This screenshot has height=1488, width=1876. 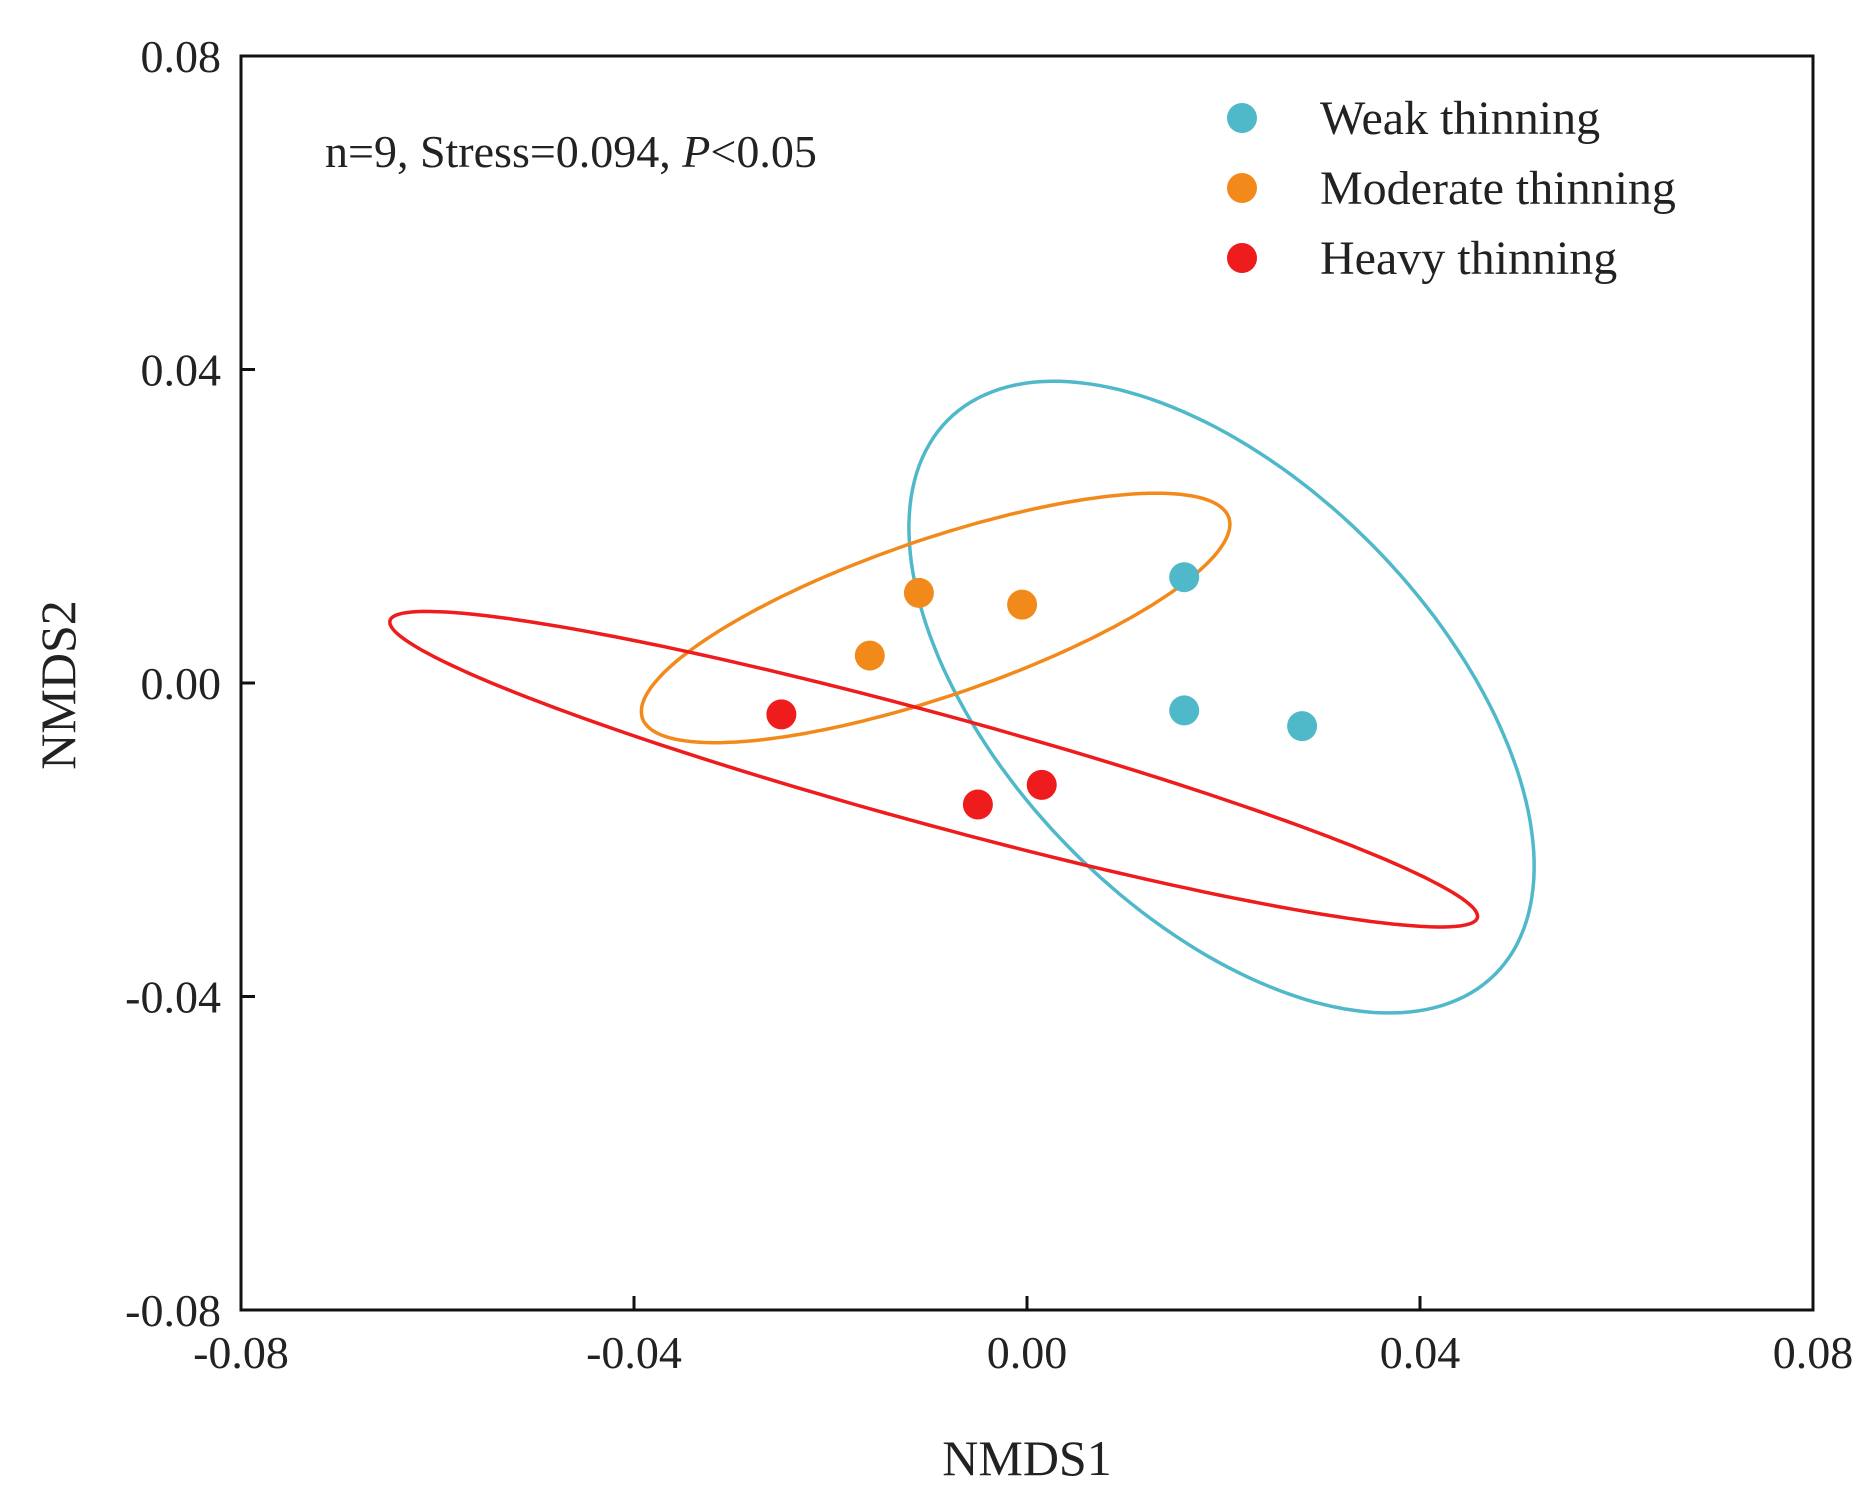 What do you see at coordinates (173, 997) in the screenshot?
I see `y-tick-label: -0.04` at bounding box center [173, 997].